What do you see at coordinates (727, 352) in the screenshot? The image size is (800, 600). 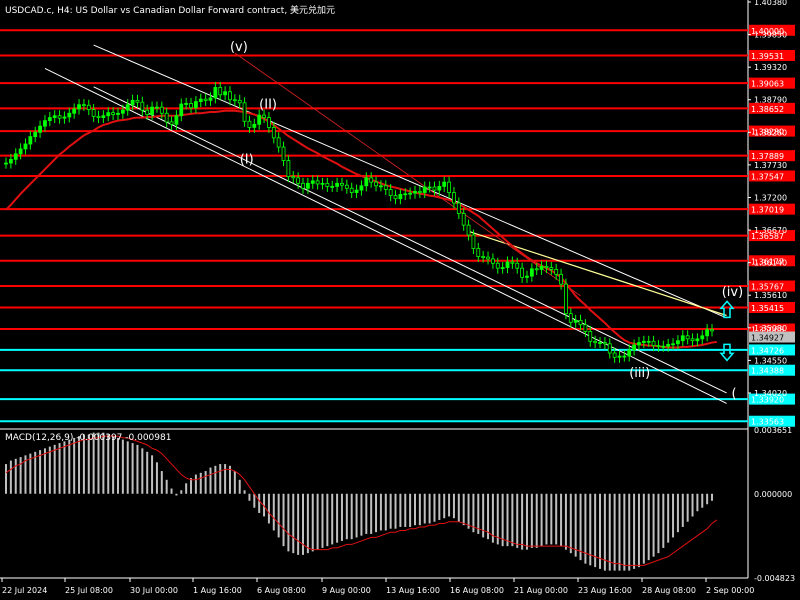 I see `arrow-down-outline-icon` at bounding box center [727, 352].